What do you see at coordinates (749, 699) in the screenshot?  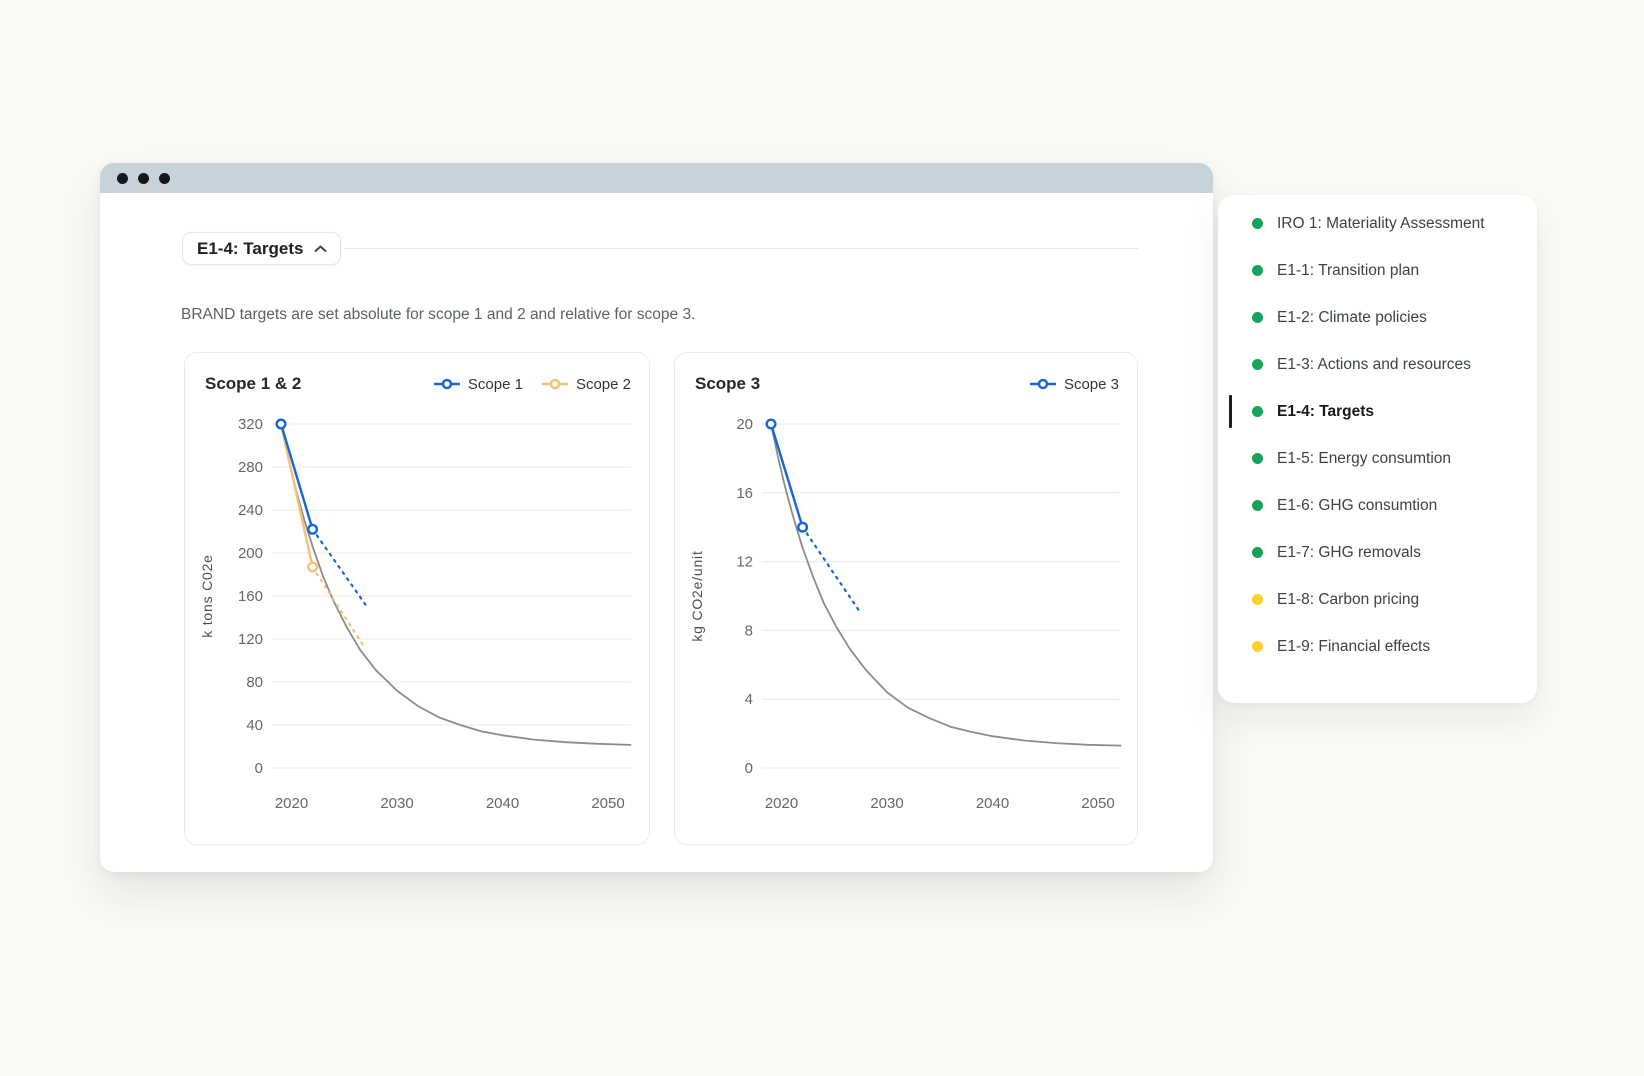 I see `svg-text: 4` at bounding box center [749, 699].